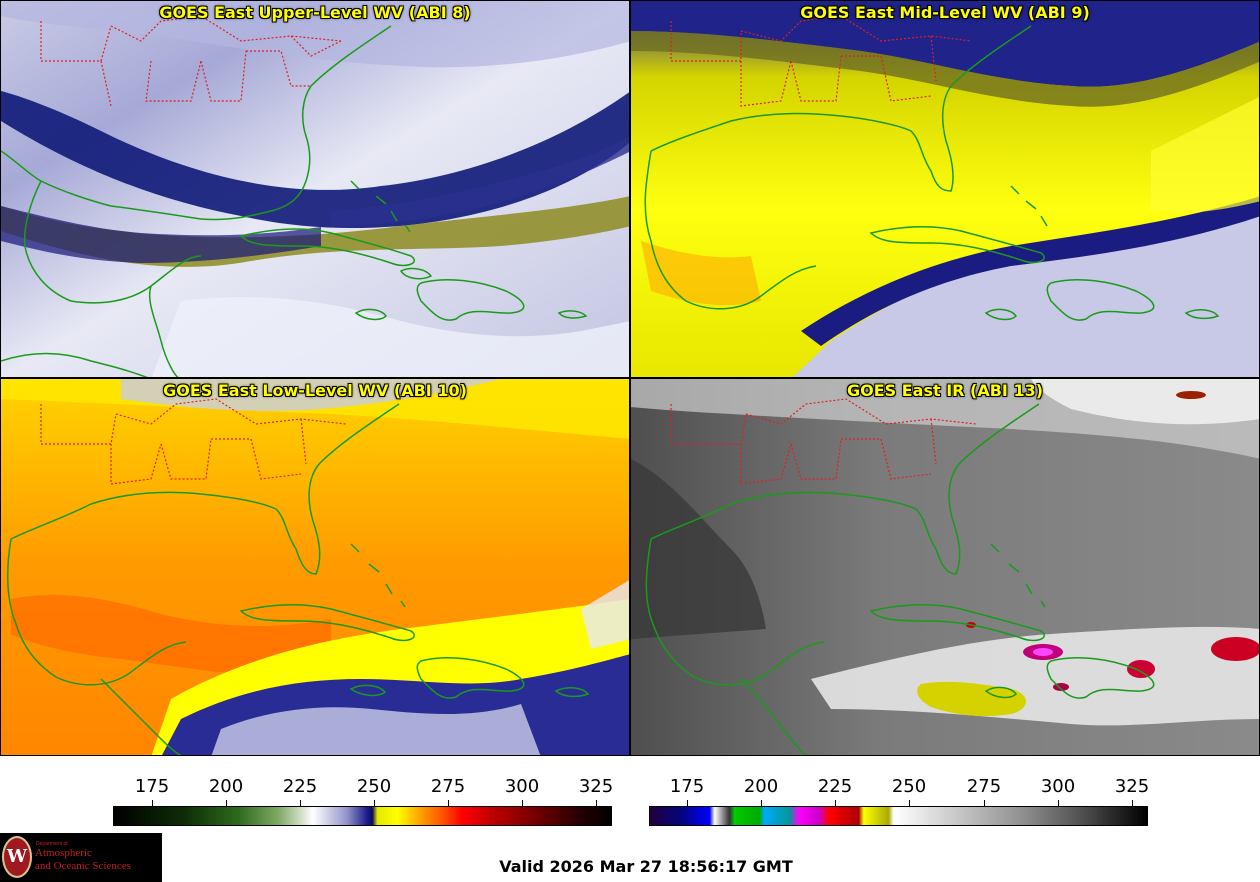 The height and width of the screenshot is (882, 1260). What do you see at coordinates (945, 390) in the screenshot?
I see `panel-title: GOES East IR (ABI 13)` at bounding box center [945, 390].